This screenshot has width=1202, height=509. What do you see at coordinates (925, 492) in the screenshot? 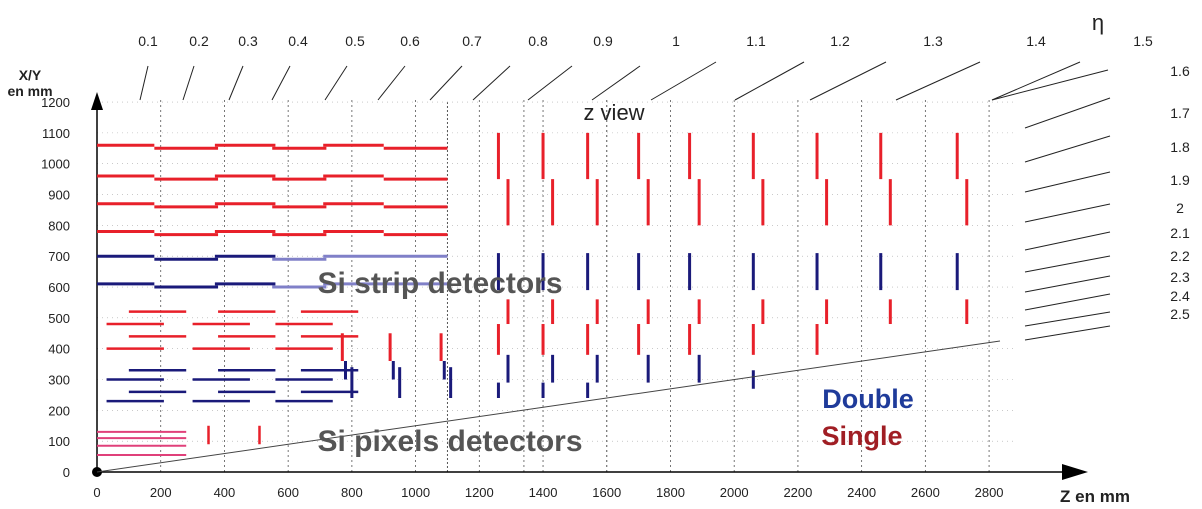
I see `x-tick-label: 2600` at bounding box center [925, 492].